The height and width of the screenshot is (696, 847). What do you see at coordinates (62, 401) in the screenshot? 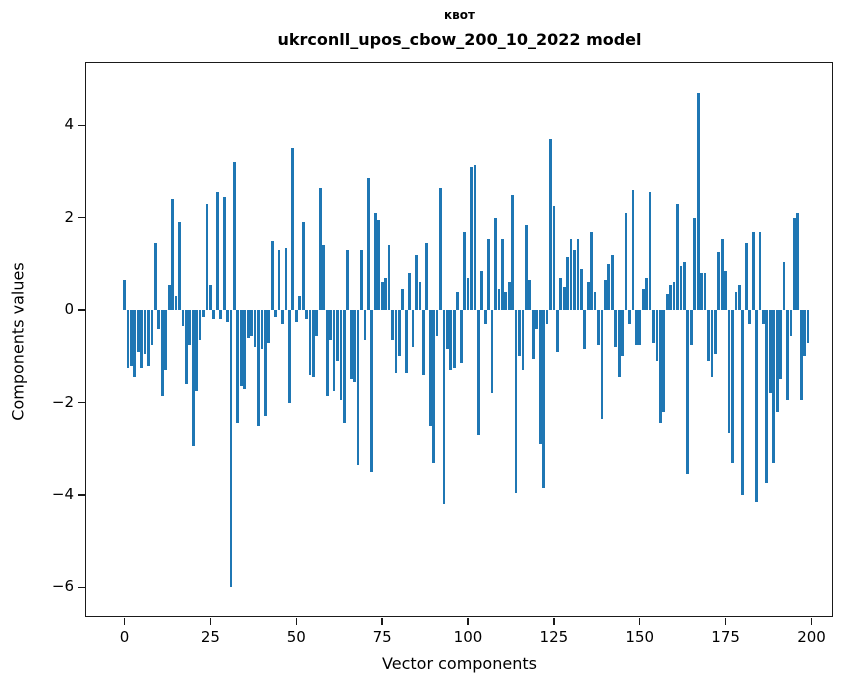
I see `y-tick-label: −2` at bounding box center [62, 401].